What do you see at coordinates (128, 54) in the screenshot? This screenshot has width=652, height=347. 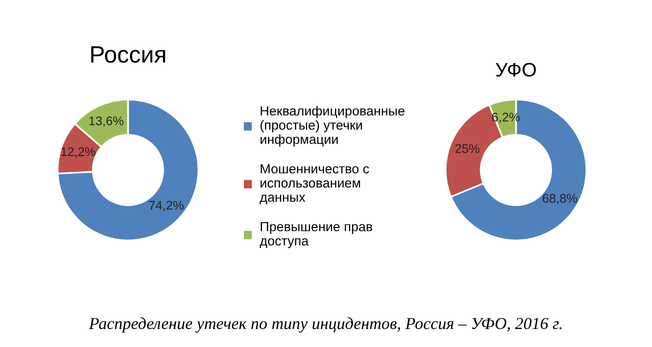 I see `chart-title: Россия` at bounding box center [128, 54].